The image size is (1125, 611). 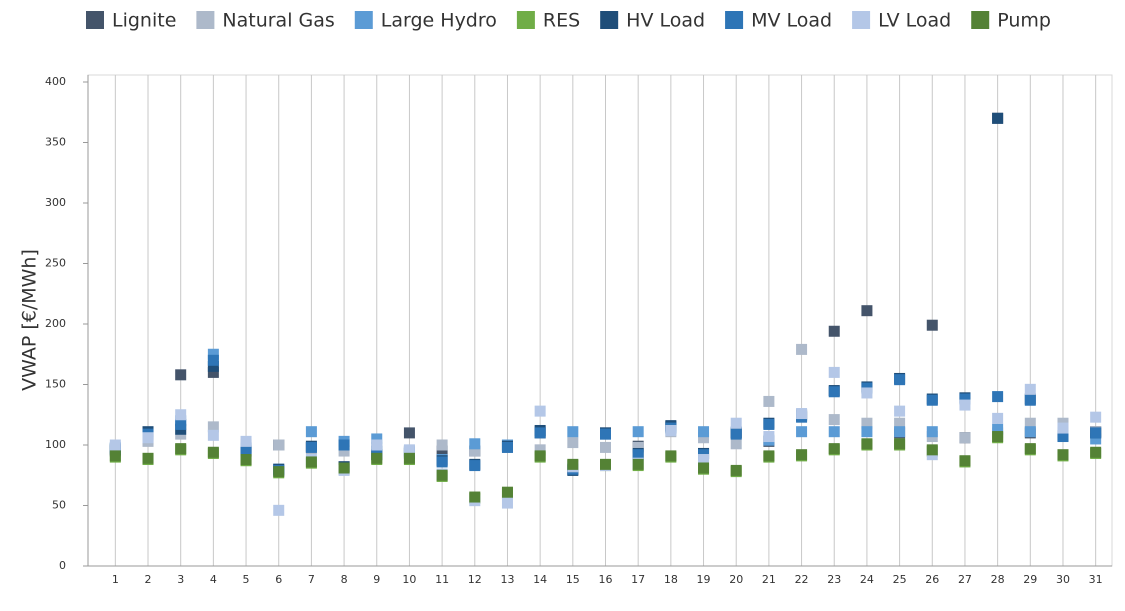 I want to click on legend-label: Large Hydro, so click(x=439, y=21).